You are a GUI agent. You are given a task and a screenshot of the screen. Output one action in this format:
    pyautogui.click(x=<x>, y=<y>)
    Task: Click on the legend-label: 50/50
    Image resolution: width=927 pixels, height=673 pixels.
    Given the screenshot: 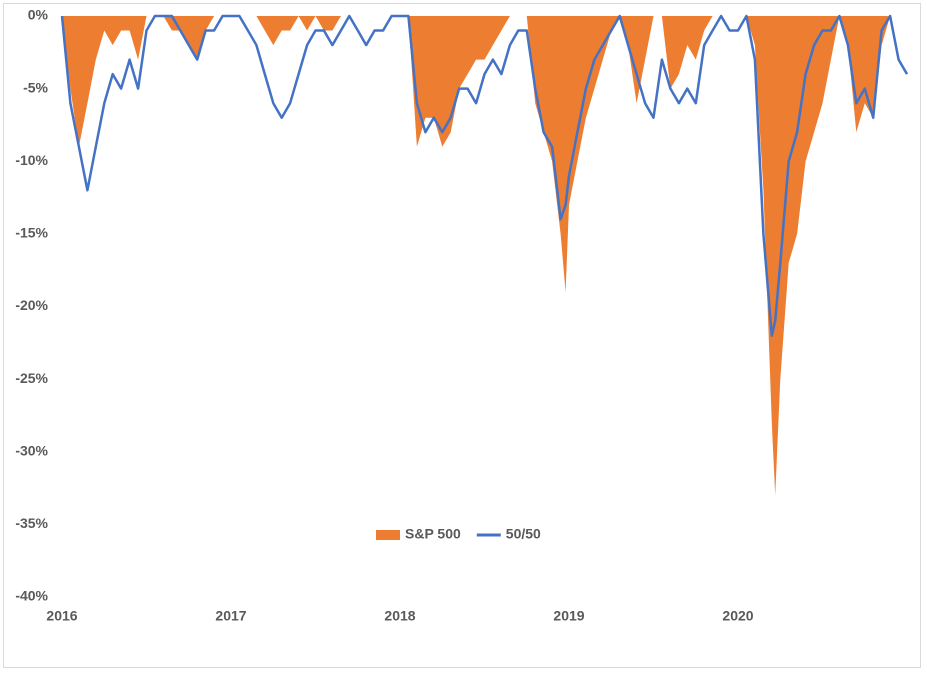 What is the action you would take?
    pyautogui.click(x=523, y=534)
    